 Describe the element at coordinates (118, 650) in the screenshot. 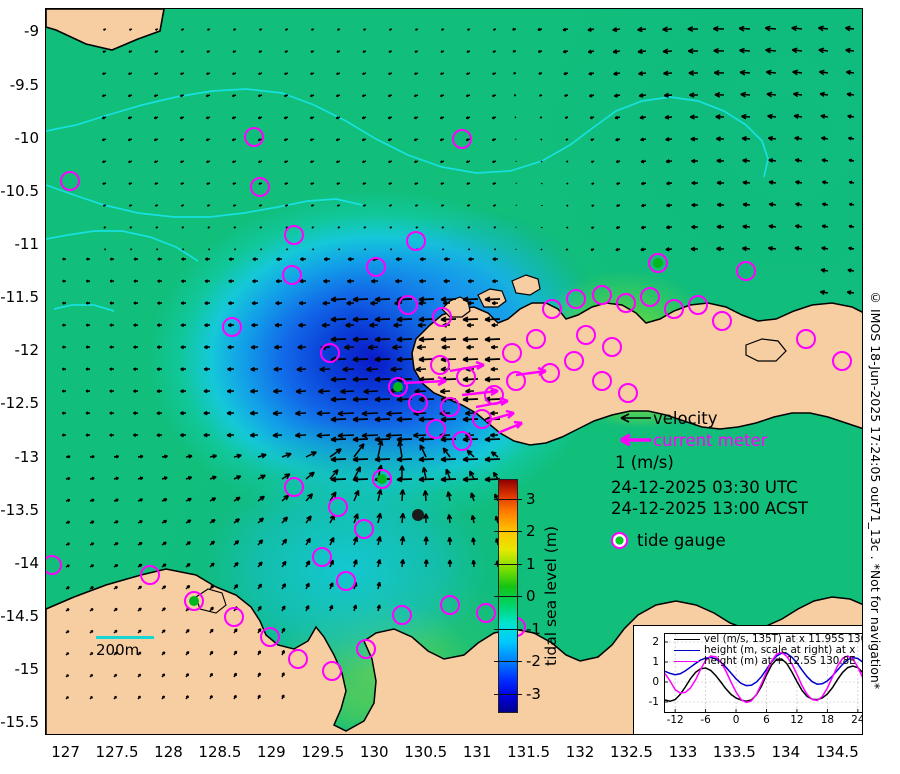

I see `scale-bar-label: 200m` at that location.